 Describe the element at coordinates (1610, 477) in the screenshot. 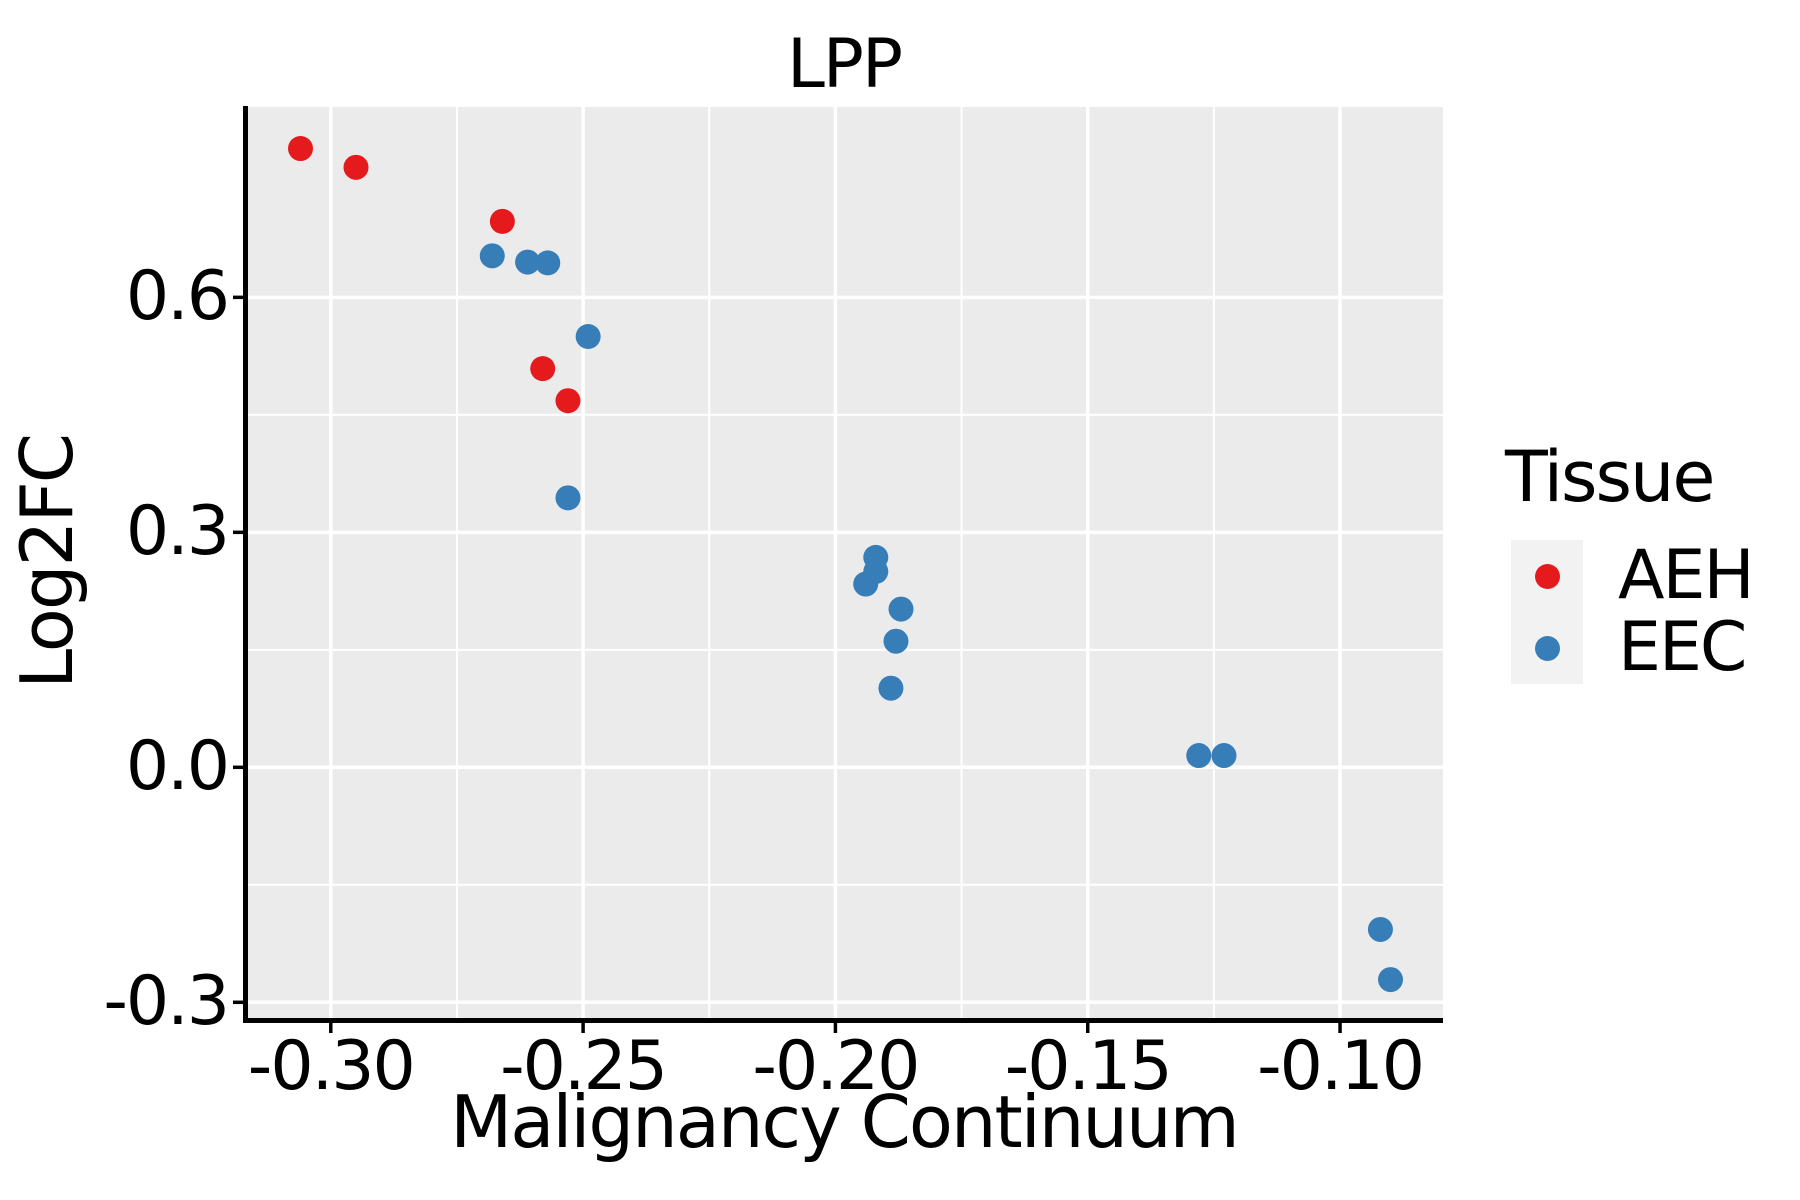

I see `legend-title: Tissue` at that location.